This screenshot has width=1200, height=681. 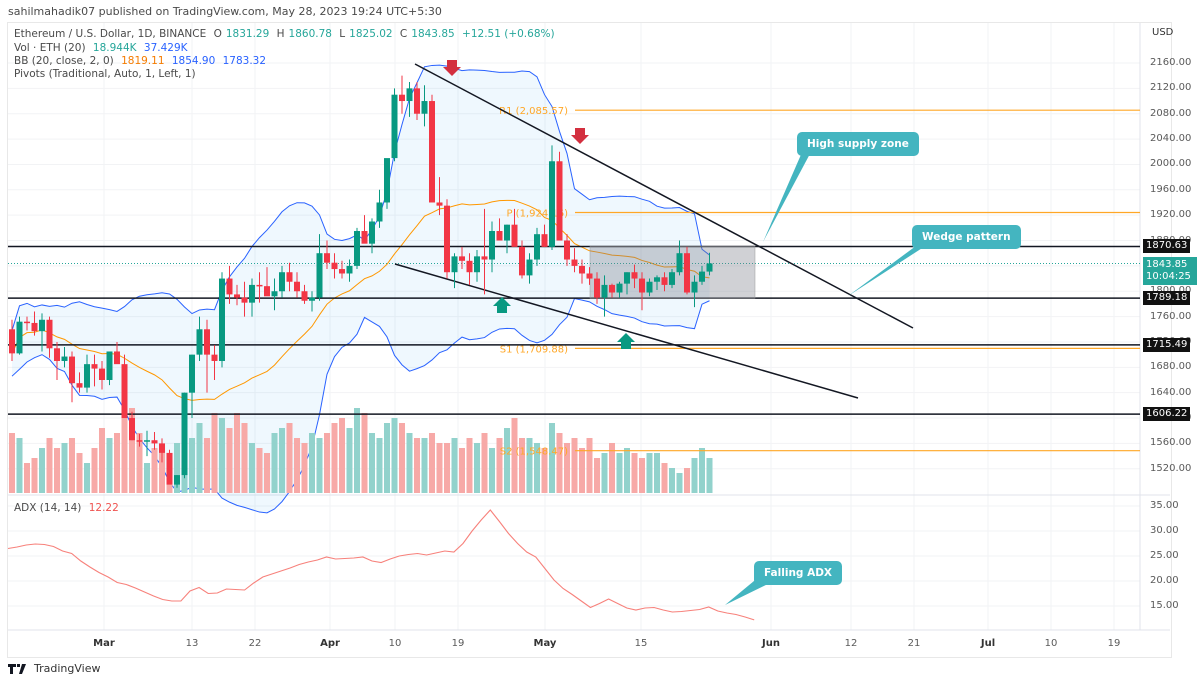 I want to click on tradingview-logo: TradingView, so click(x=54, y=668).